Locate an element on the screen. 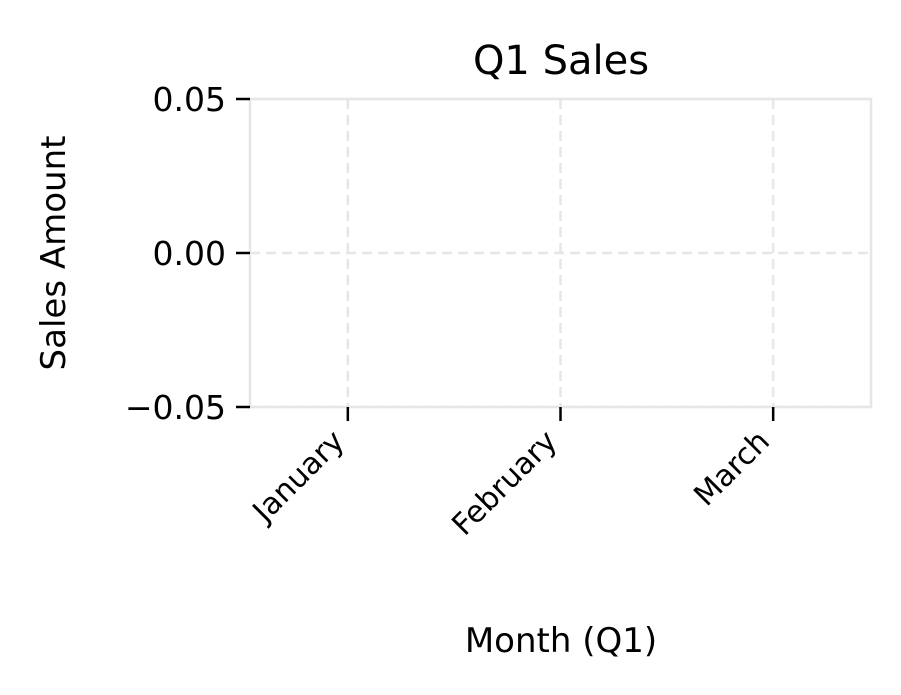 Image resolution: width=901 pixels, height=695 pixels. x-tick-label: February is located at coordinates (504, 483).